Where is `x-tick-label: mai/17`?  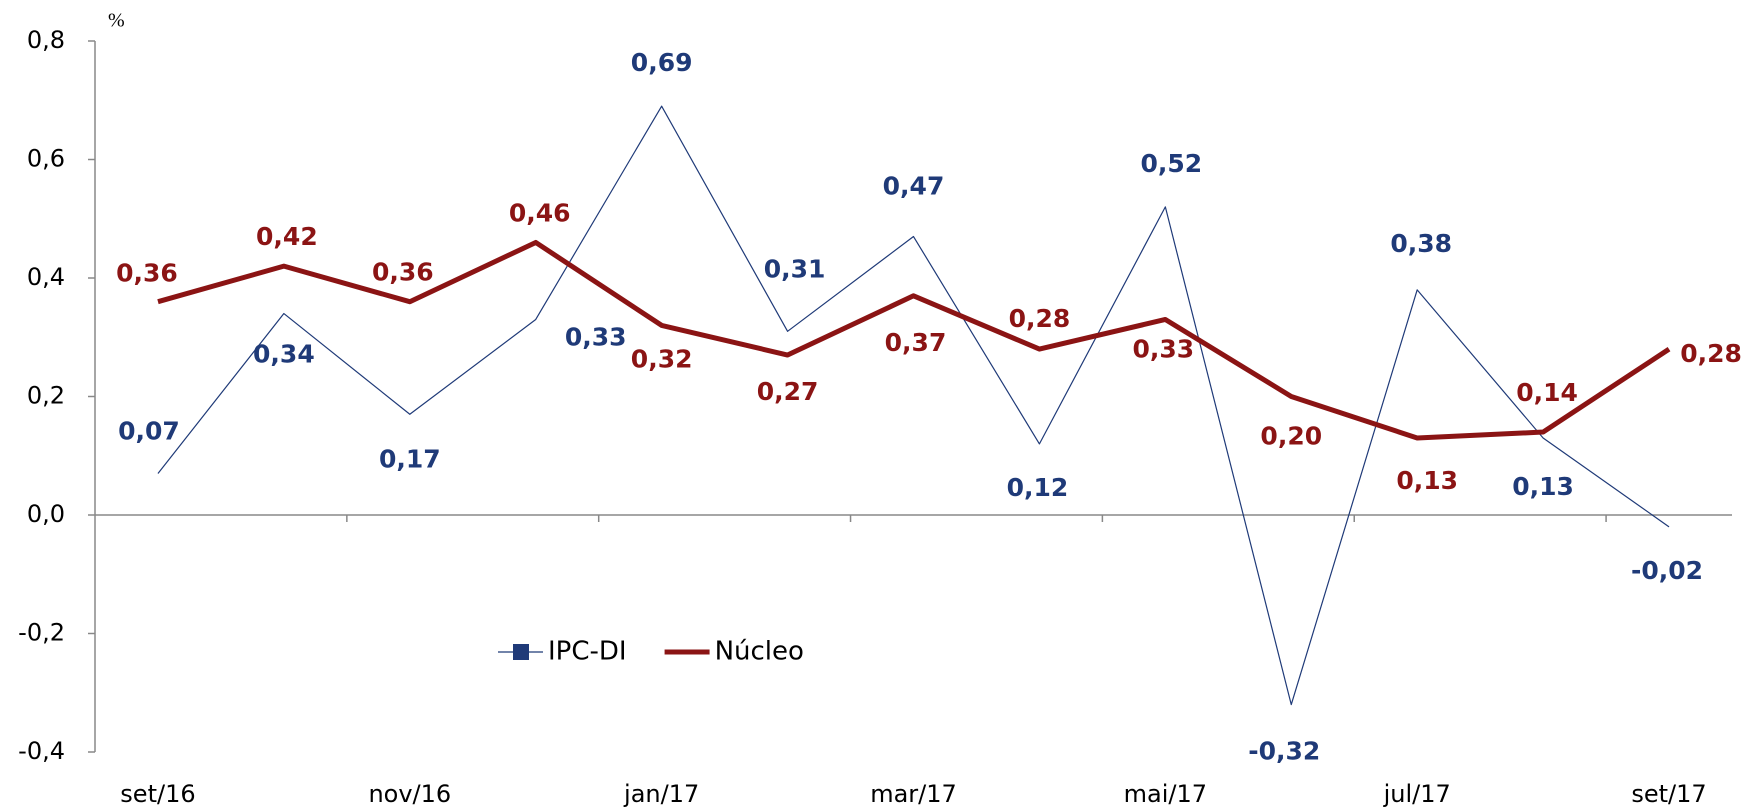 x-tick-label: mai/17 is located at coordinates (1165, 794).